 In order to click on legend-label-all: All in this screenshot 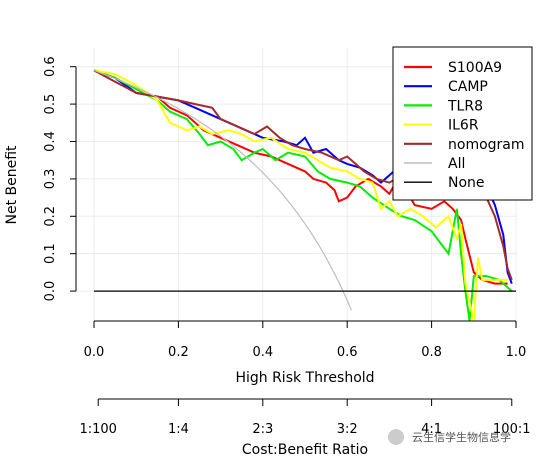, I will do `click(456, 164)`.